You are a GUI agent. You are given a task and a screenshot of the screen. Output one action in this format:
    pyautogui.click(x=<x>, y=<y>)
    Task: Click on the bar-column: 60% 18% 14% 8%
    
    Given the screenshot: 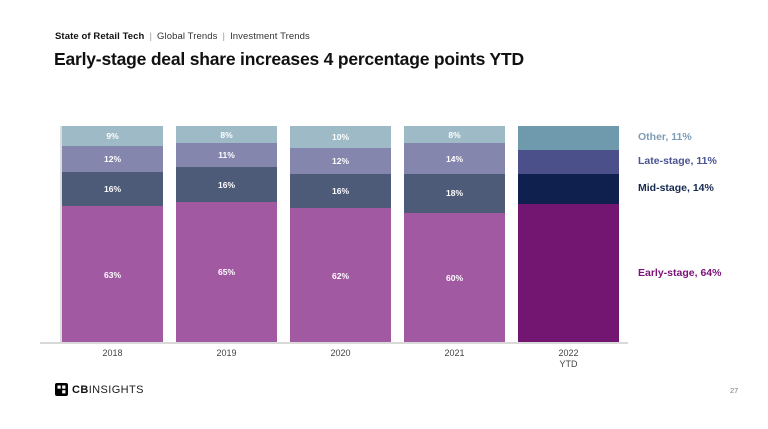 What is the action you would take?
    pyautogui.click(x=454, y=234)
    